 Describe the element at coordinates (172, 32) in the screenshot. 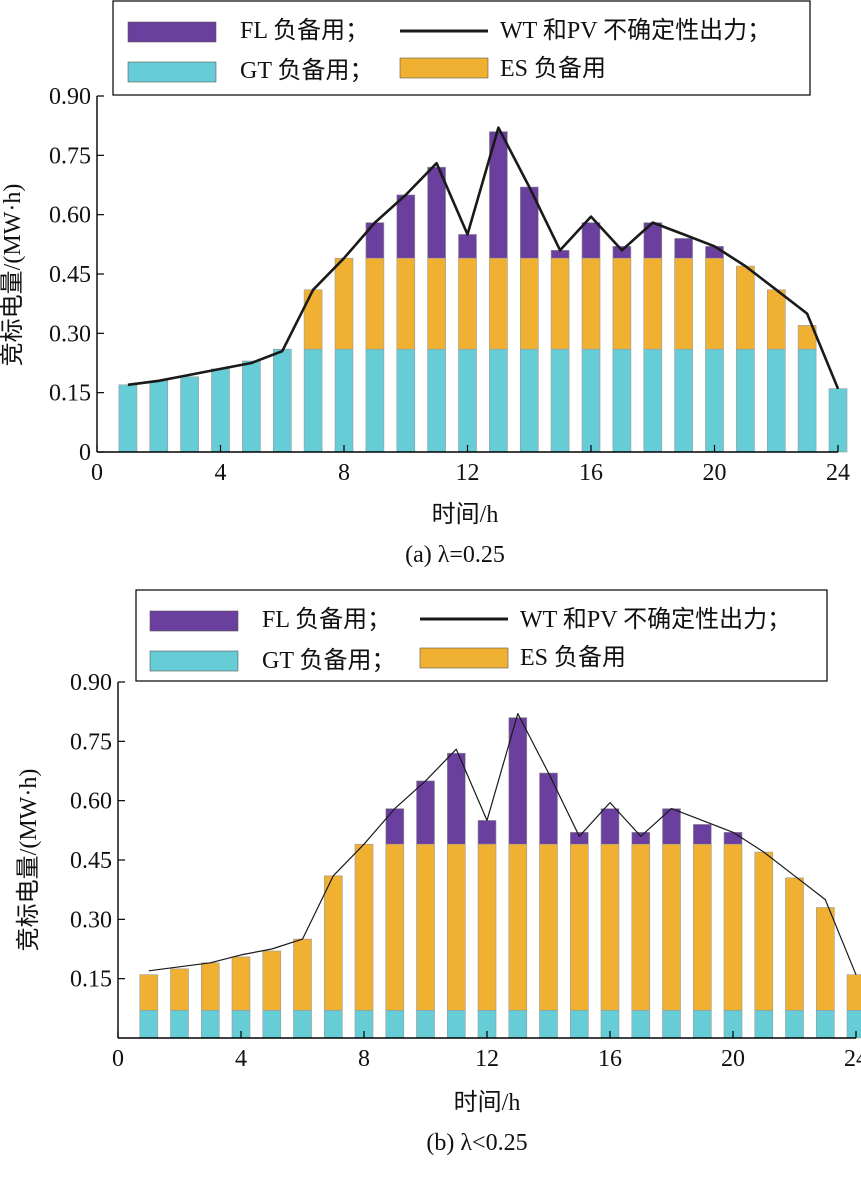

I see `legend-a-fl-swatch` at that location.